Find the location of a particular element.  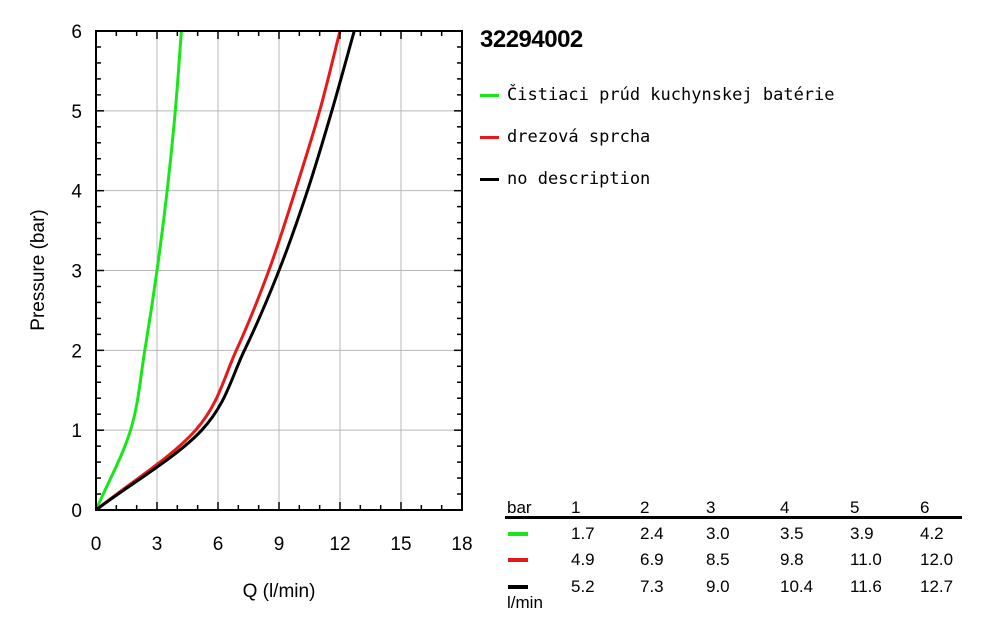

y-tick-labels: 0 1 2 3 4 5 6 is located at coordinates (76, 272).